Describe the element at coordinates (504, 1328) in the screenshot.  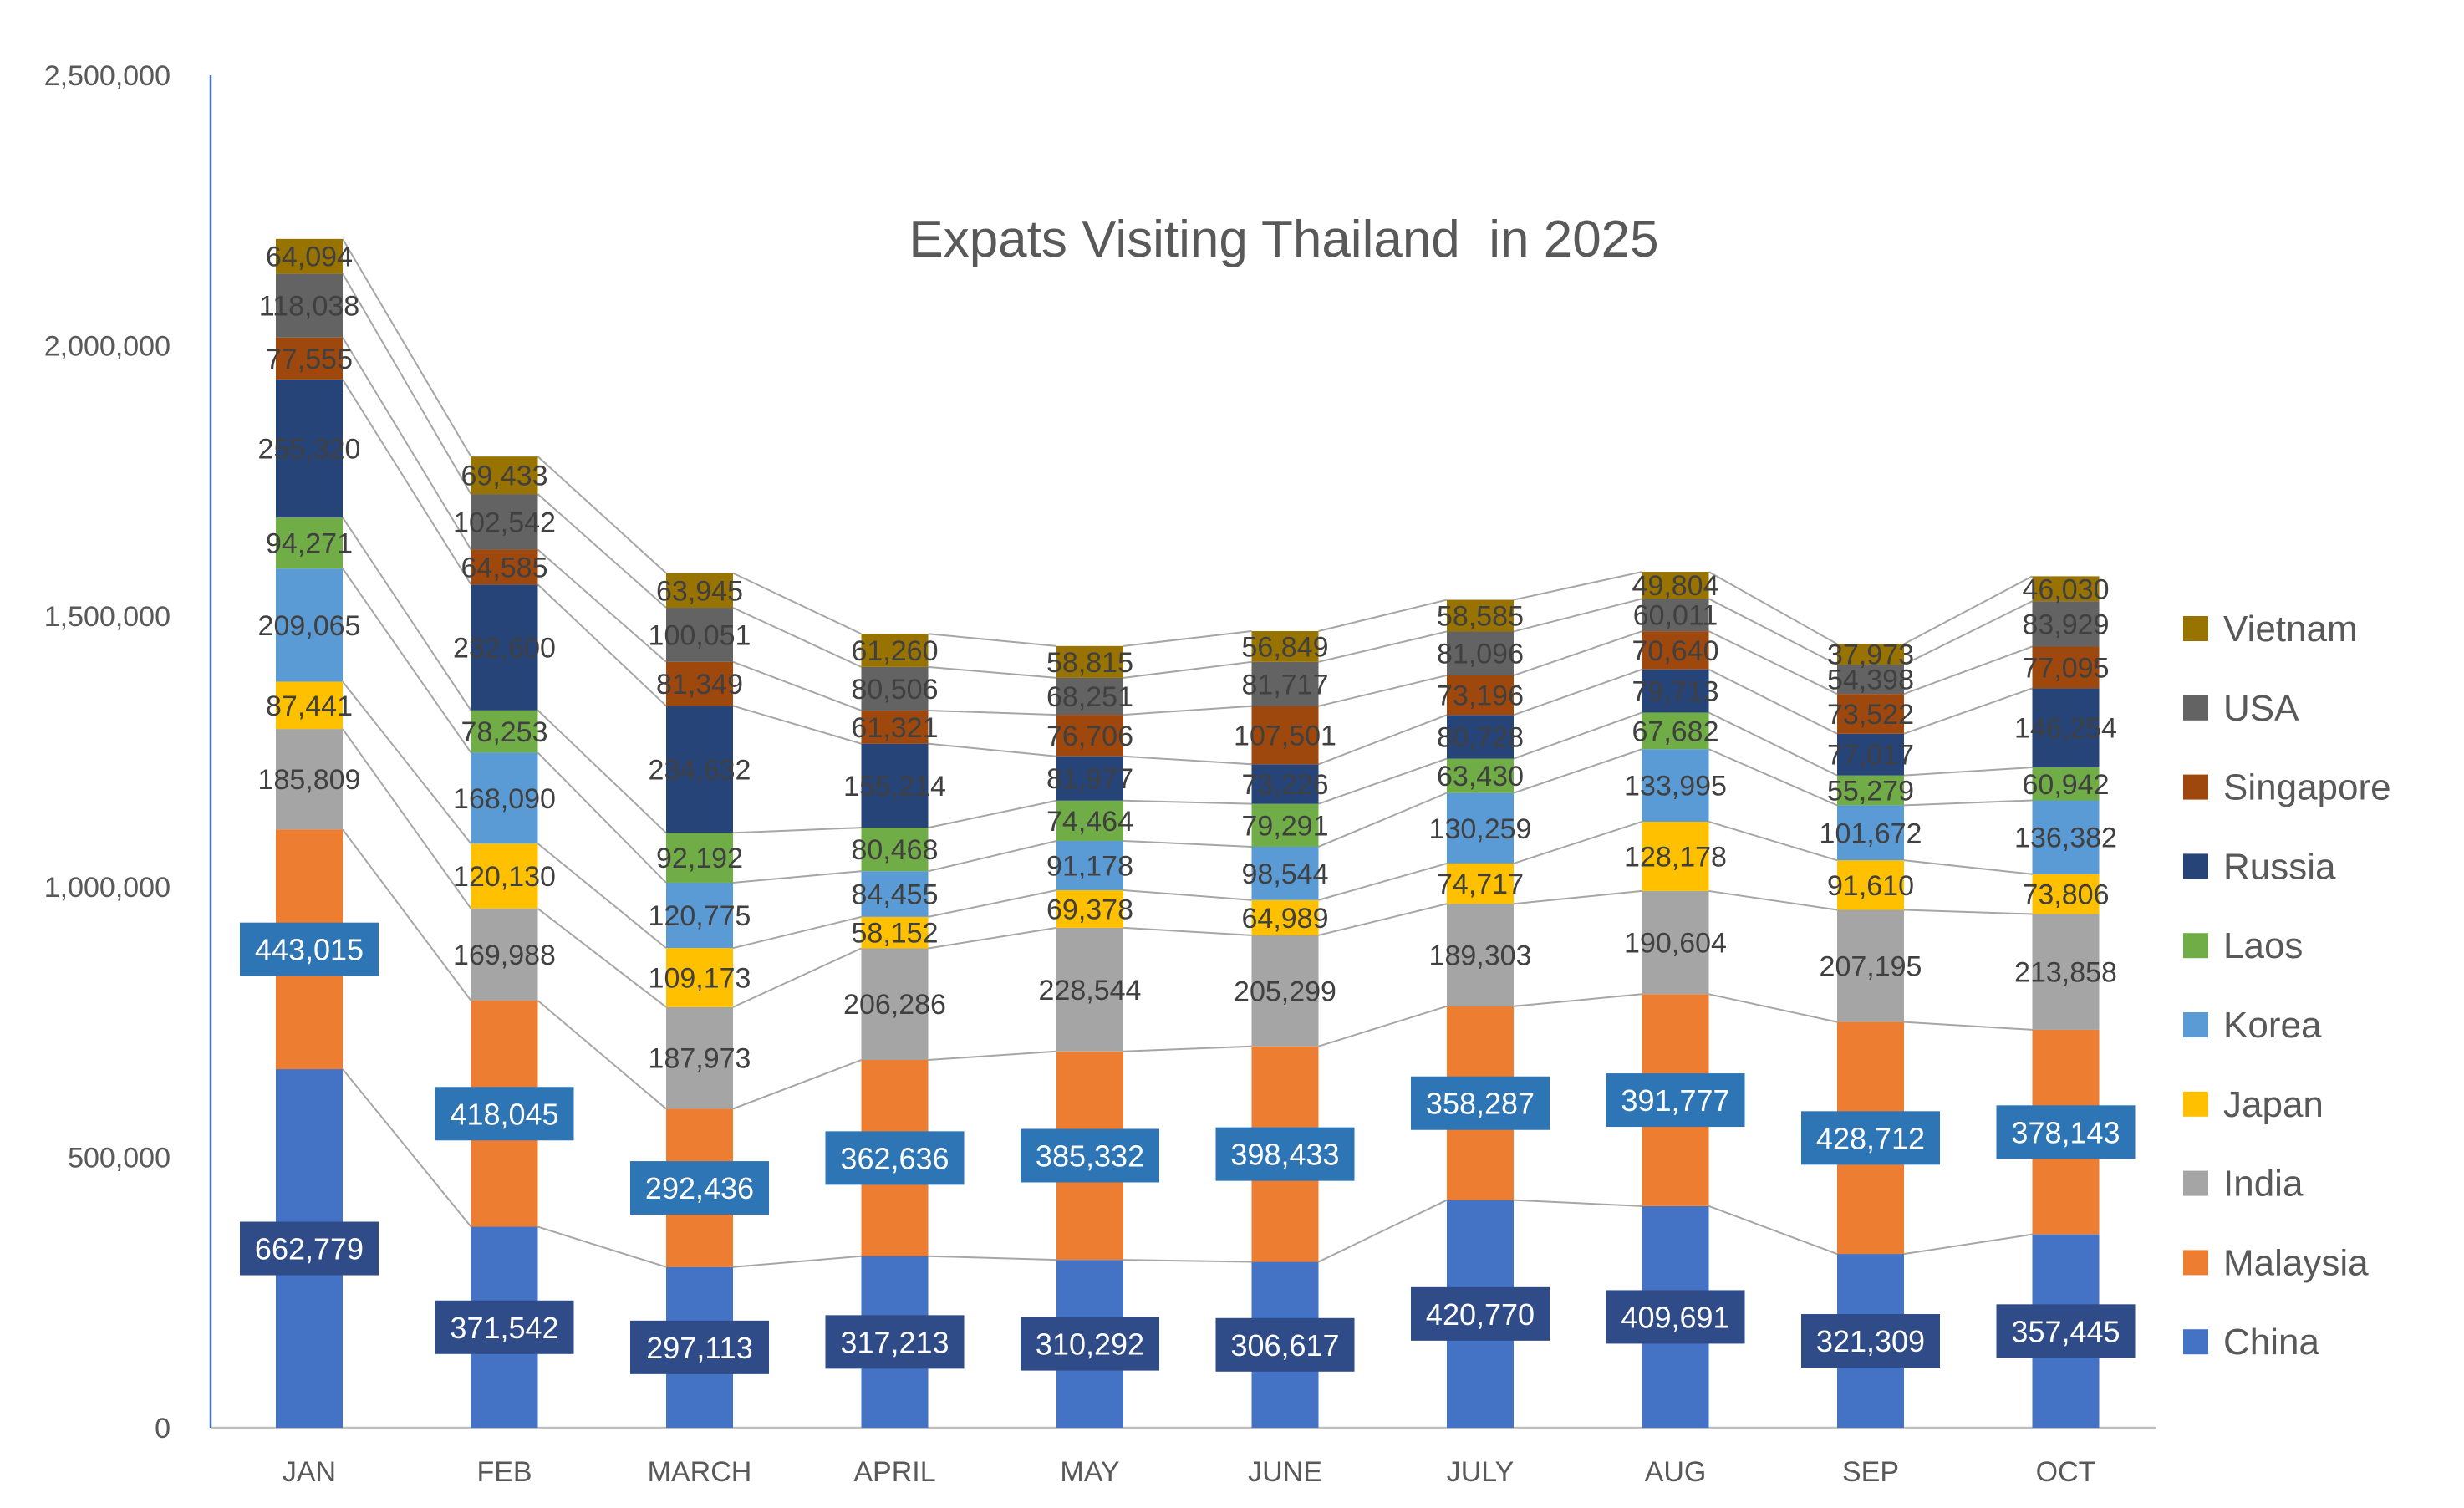
I see `data-label-china: 371,542` at that location.